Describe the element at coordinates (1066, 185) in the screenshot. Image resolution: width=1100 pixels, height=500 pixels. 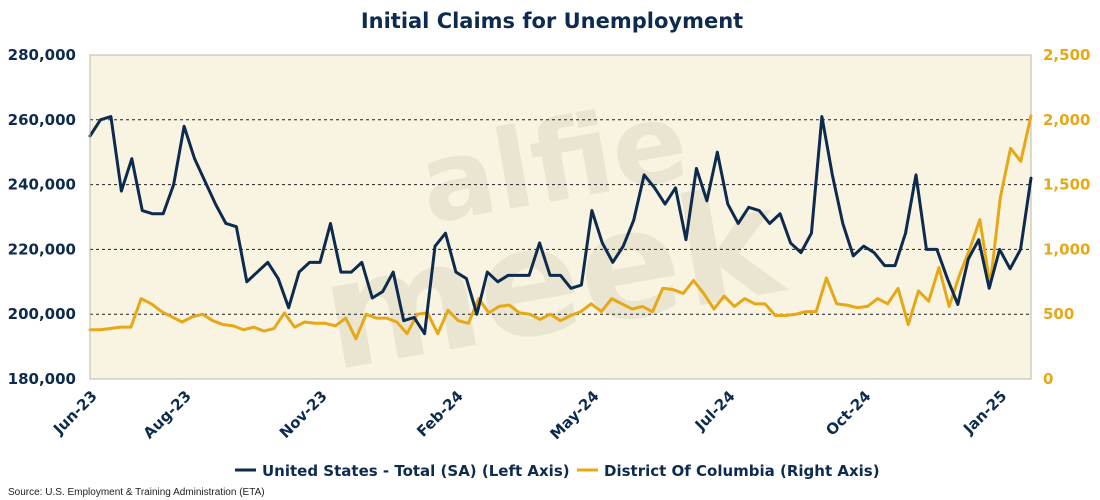
I see `right-tick-label: 1,500` at that location.